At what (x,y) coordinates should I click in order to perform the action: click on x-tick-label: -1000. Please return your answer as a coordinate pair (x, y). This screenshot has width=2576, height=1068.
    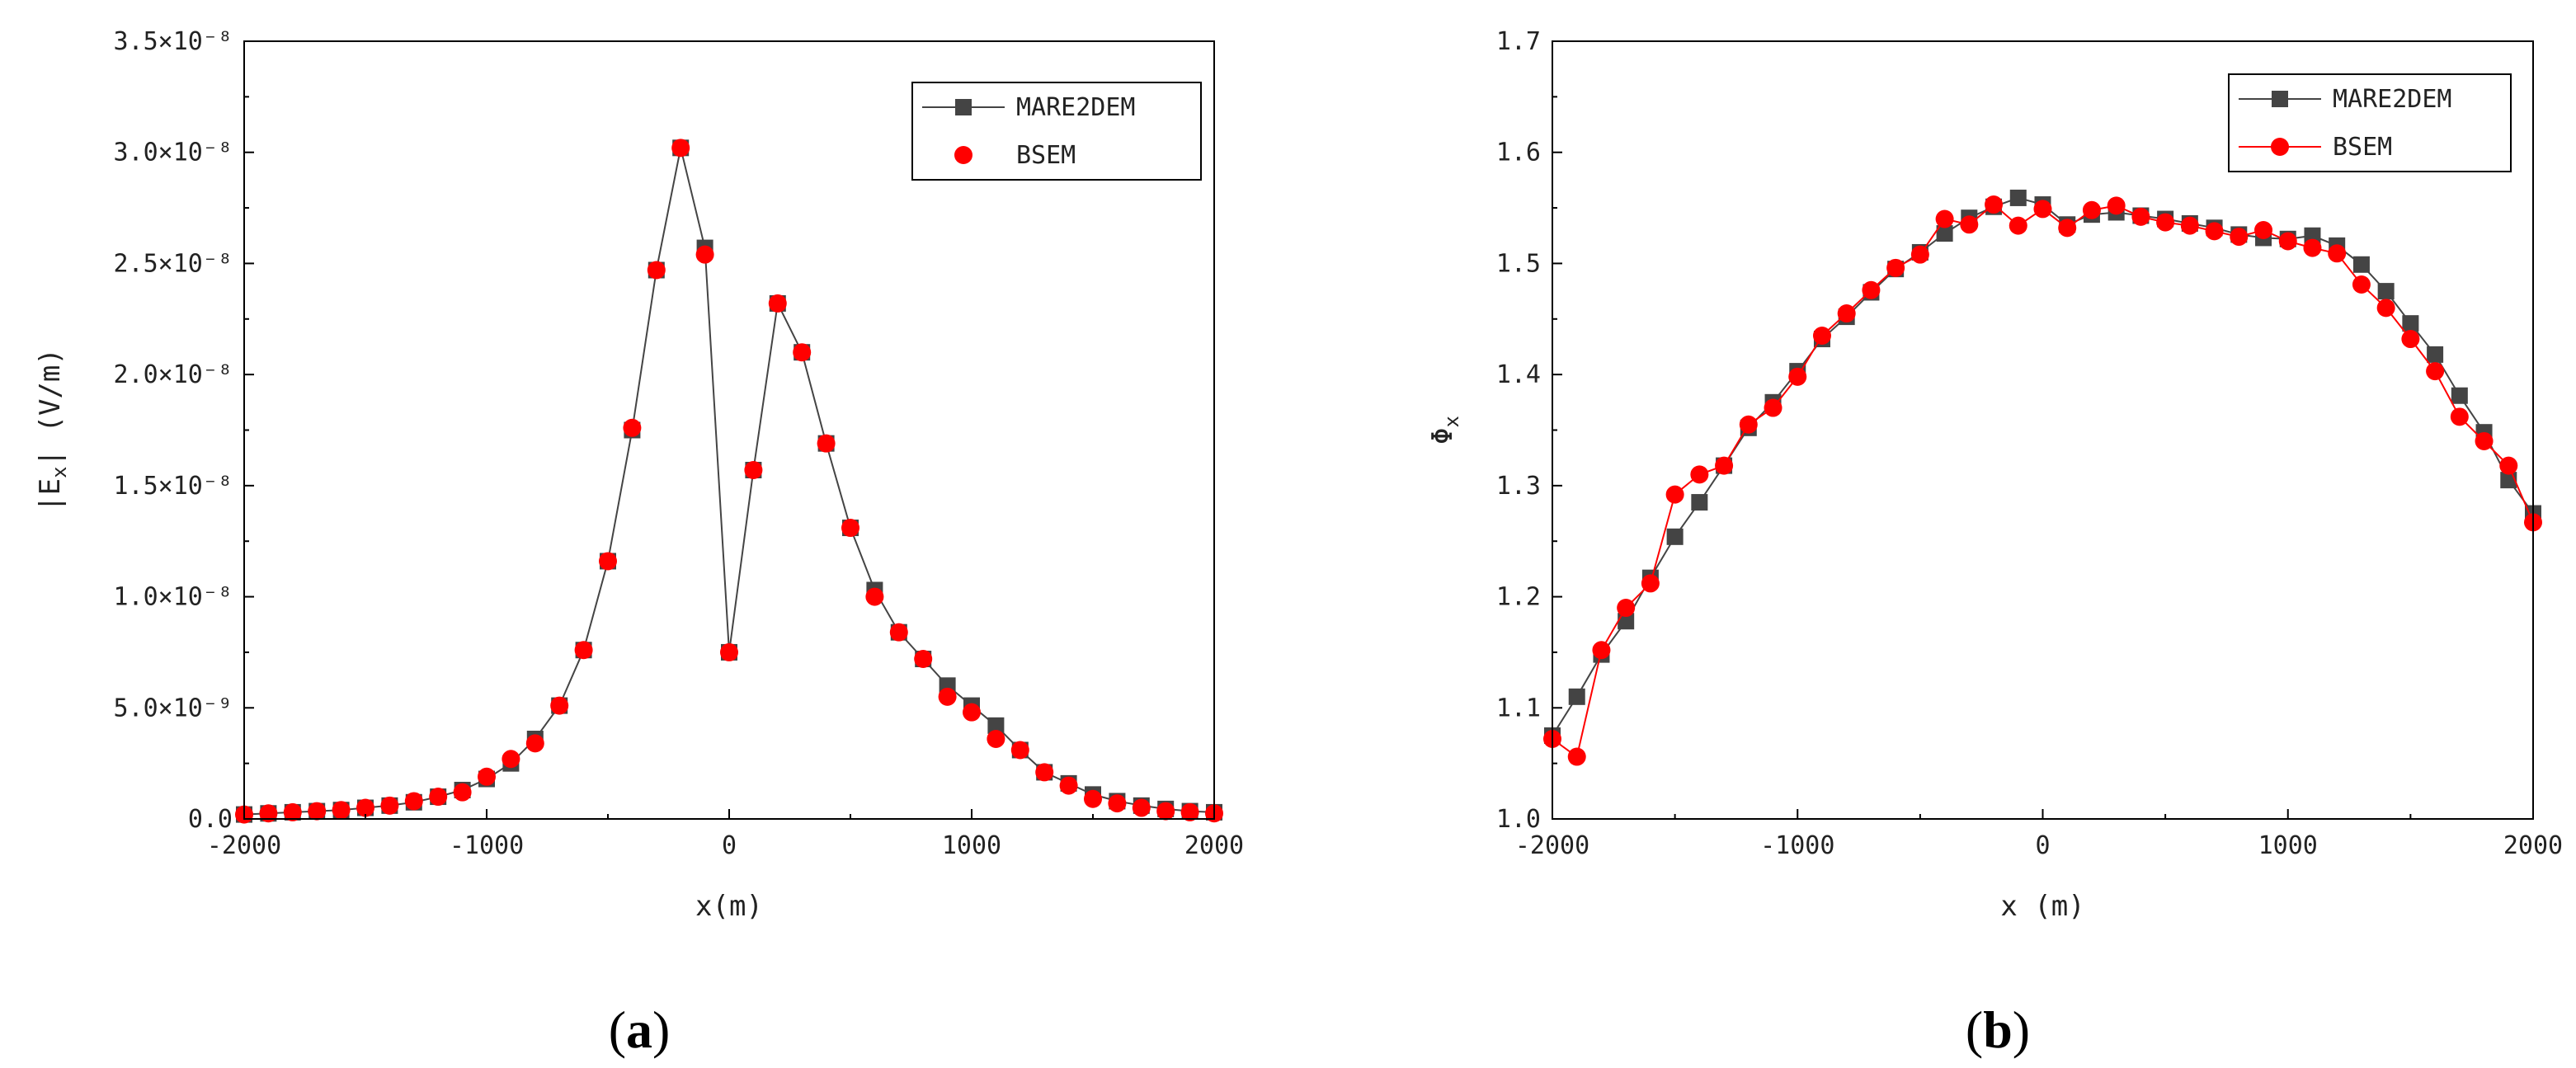
    Looking at the image, I should click on (1797, 845).